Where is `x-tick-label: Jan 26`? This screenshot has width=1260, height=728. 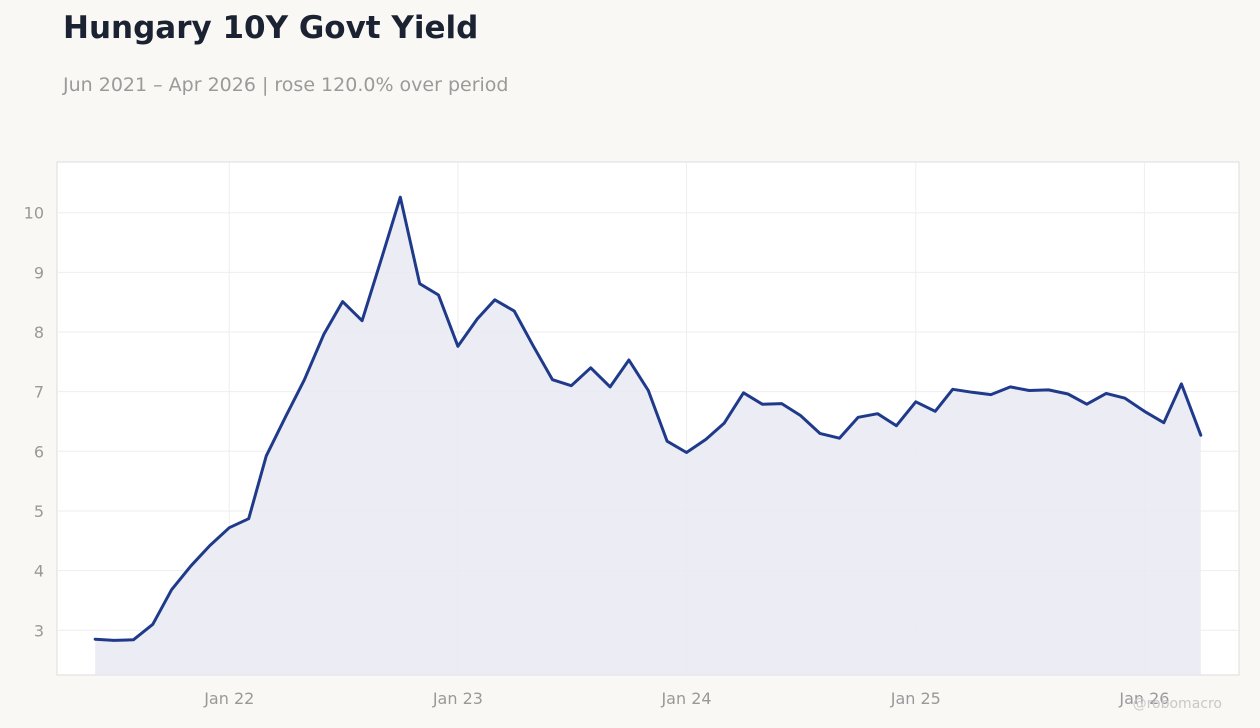
x-tick-label: Jan 26 is located at coordinates (1143, 698).